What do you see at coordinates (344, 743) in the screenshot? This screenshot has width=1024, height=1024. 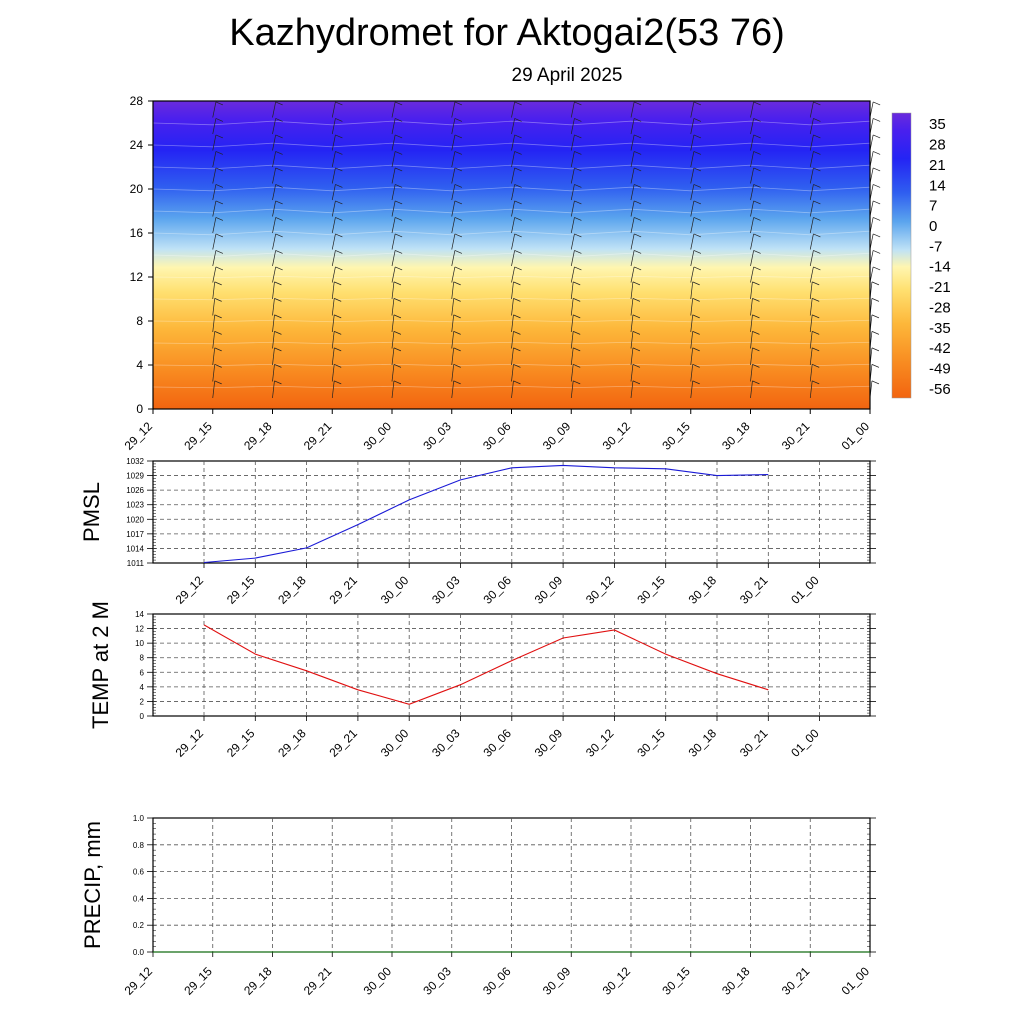 I see `x-tick-label: 29_21` at bounding box center [344, 743].